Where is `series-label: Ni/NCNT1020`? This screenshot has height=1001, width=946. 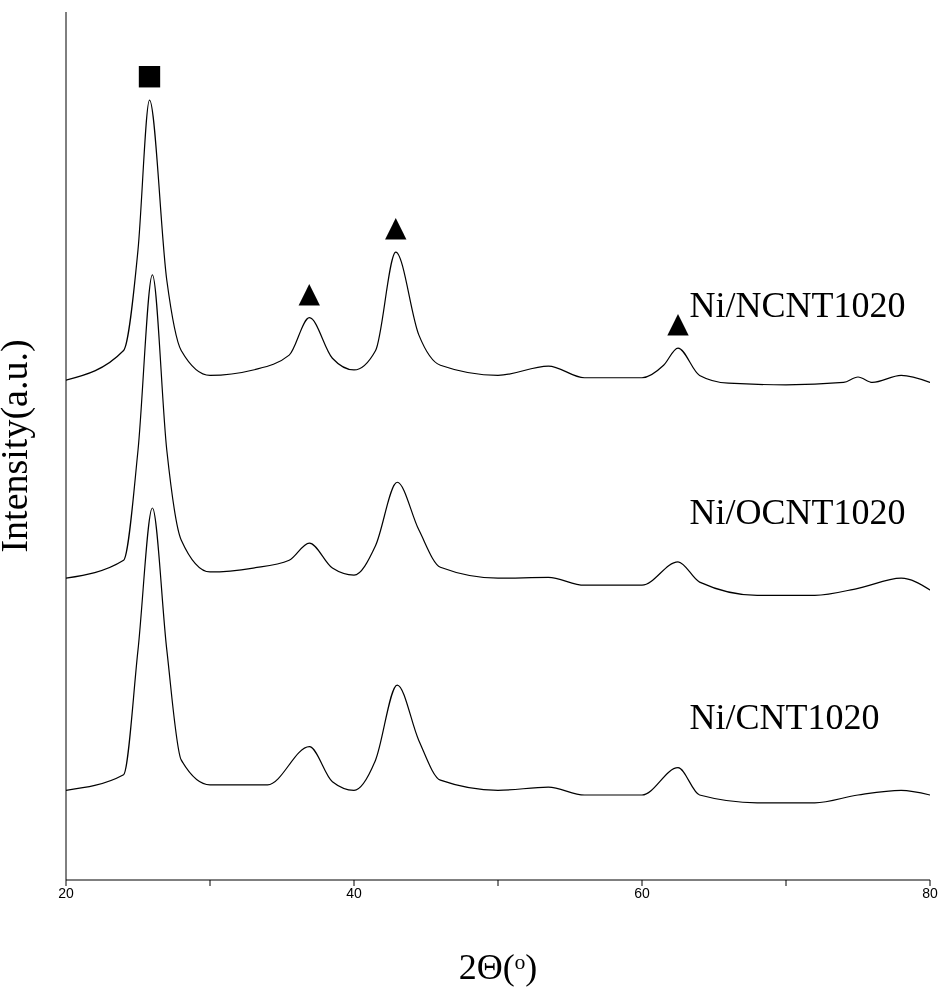 series-label: Ni/NCNT1020 is located at coordinates (797, 304).